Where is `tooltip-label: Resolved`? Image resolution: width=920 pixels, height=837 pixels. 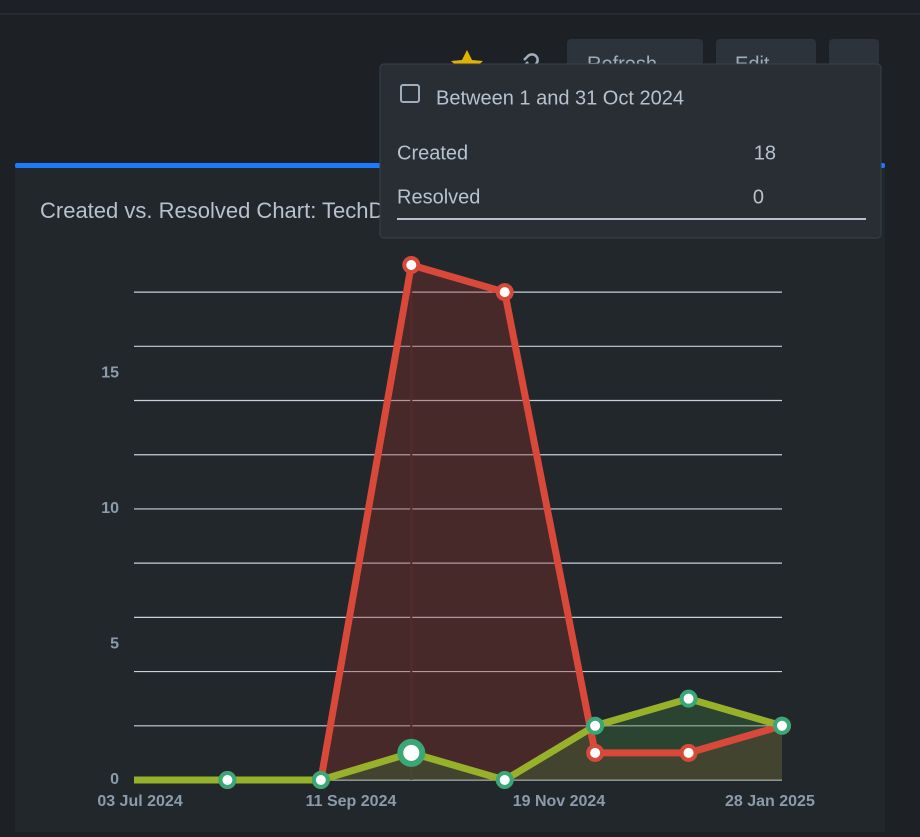 tooltip-label: Resolved is located at coordinates (438, 197).